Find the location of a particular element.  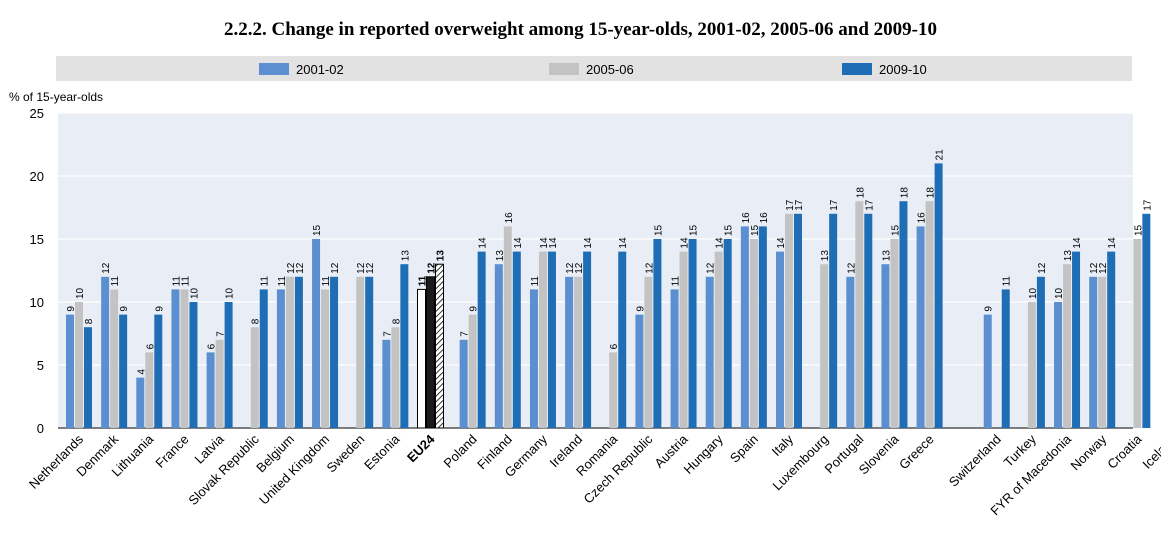

legend-band is located at coordinates (594, 68).